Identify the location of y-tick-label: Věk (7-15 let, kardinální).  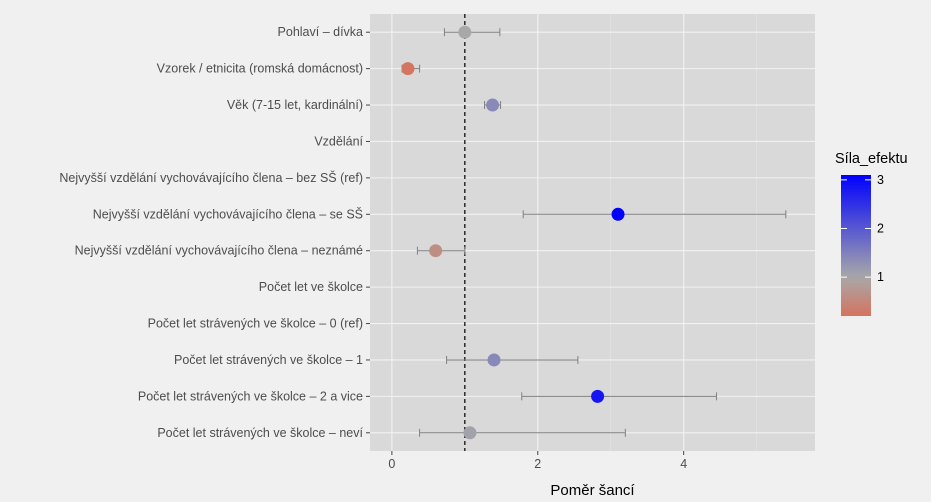
(295, 105).